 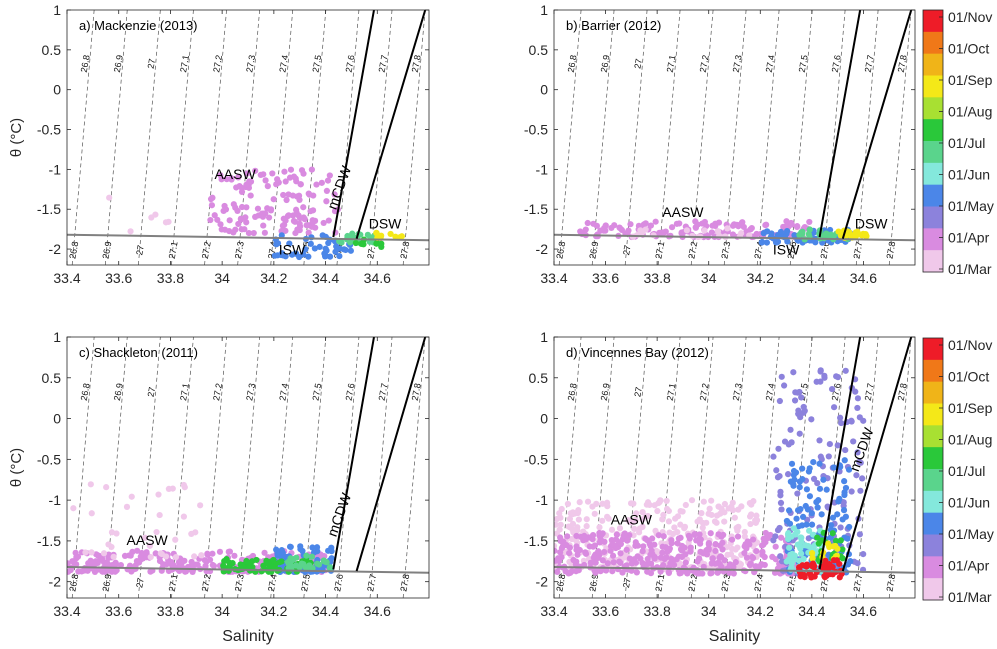 I want to click on y-axis-label: θ (°C), so click(x=16, y=467).